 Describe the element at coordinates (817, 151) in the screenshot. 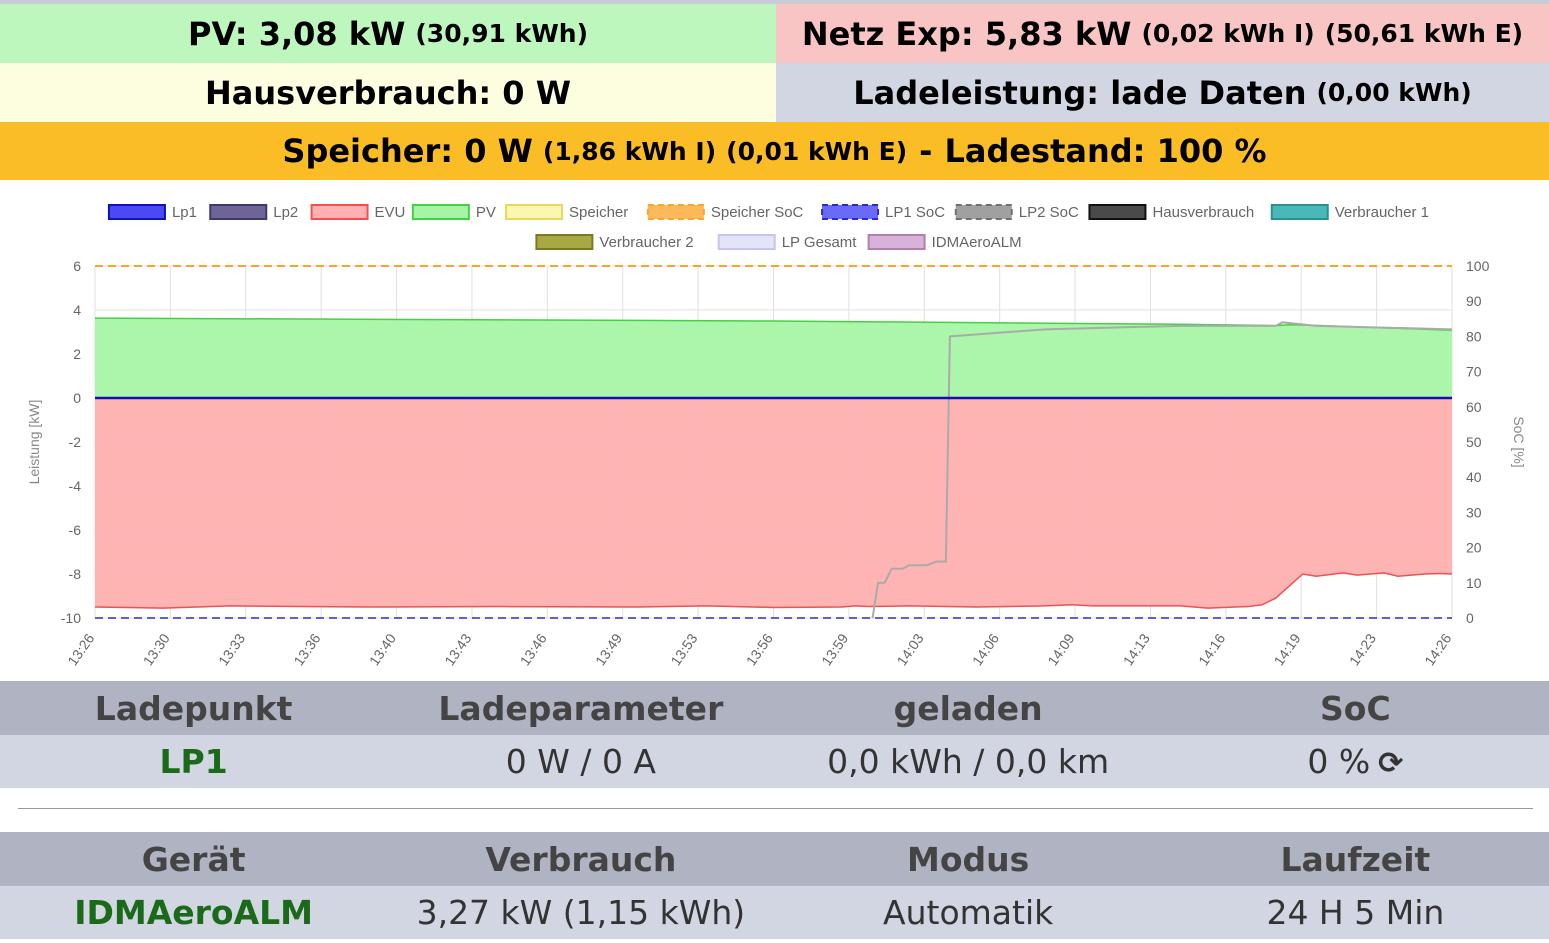

I see `speicher-export: (0,01 kWh E)` at that location.